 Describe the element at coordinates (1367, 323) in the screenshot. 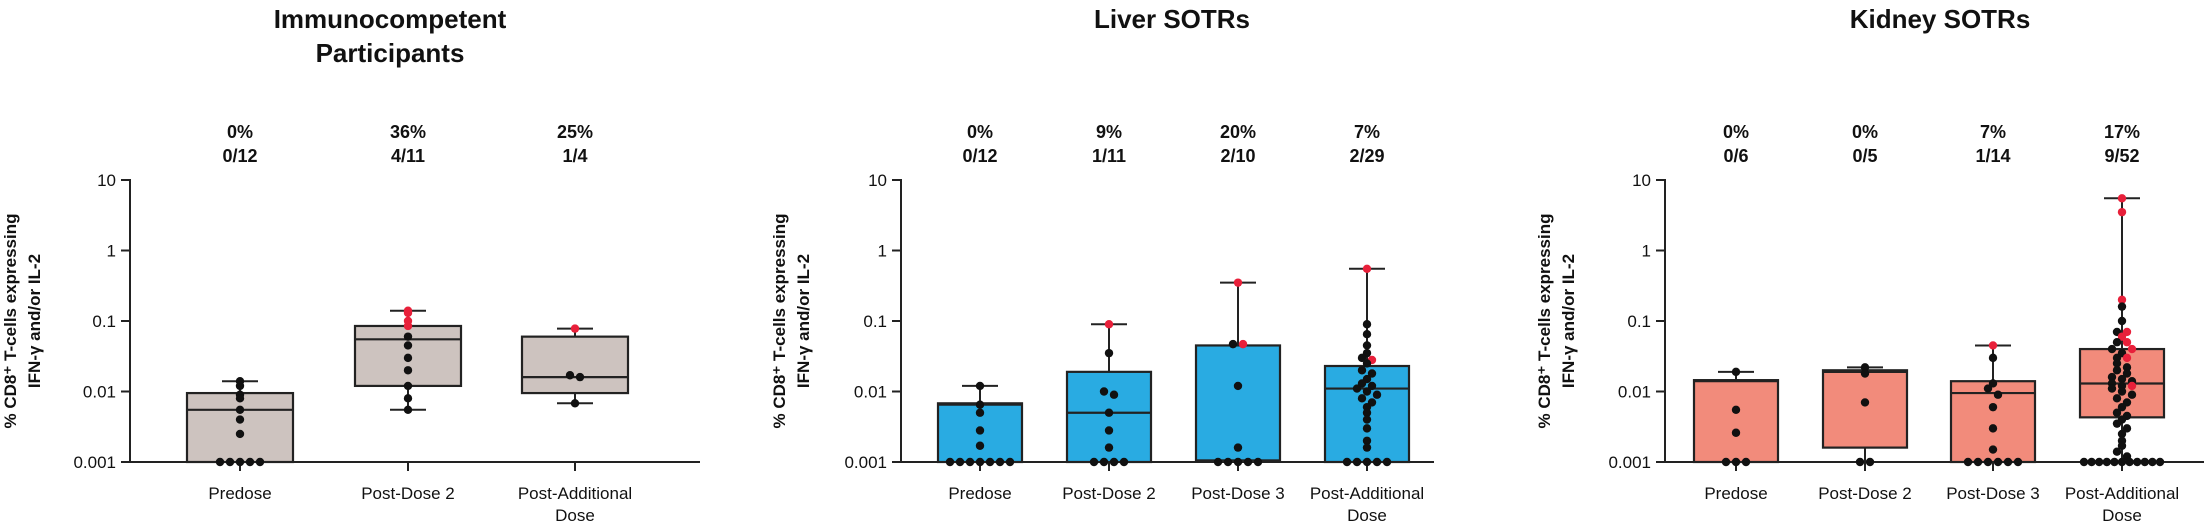

I see `category-group: 7% 2/29 Post-Additional Dose` at that location.